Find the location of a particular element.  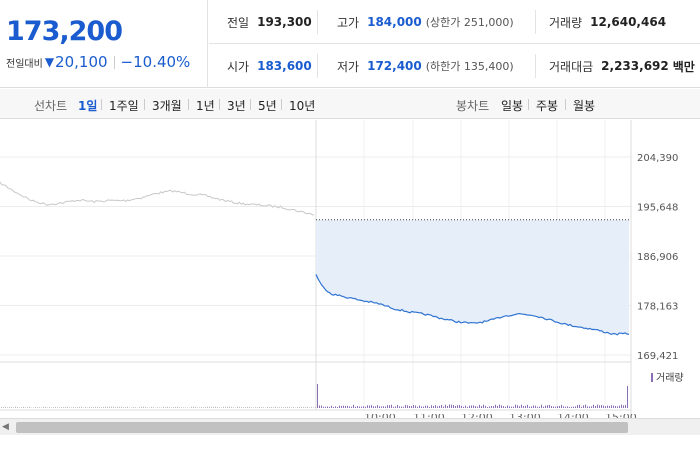

range-1week-button: 1주일 is located at coordinates (124, 106).